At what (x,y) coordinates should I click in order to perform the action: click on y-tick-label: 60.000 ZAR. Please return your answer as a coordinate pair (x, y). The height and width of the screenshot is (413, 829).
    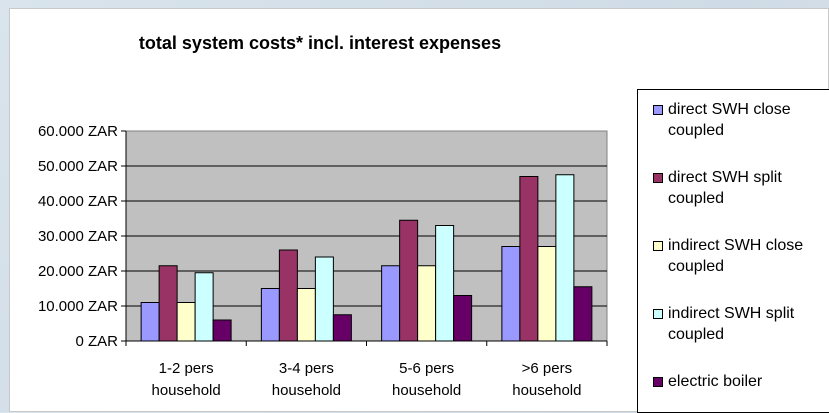
    Looking at the image, I should click on (78, 131).